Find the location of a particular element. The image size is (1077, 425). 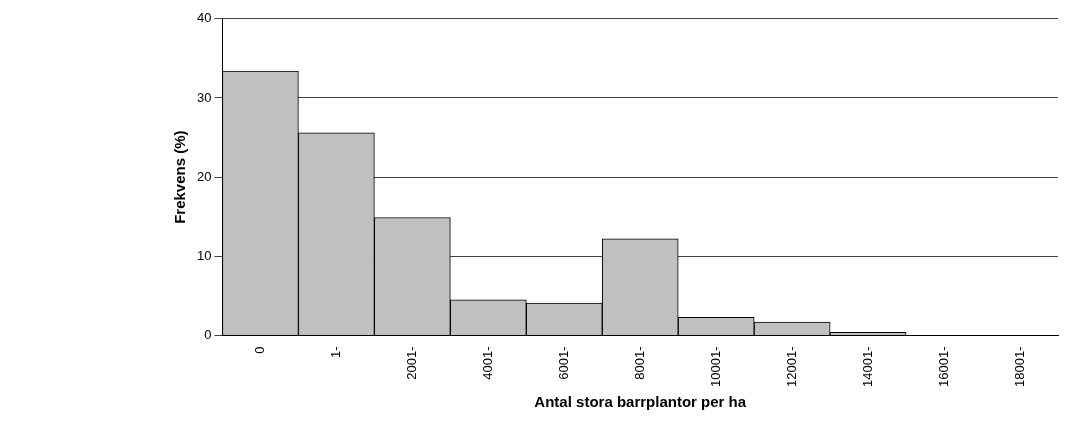

x-tick-label: 18001- is located at coordinates (1019, 367).